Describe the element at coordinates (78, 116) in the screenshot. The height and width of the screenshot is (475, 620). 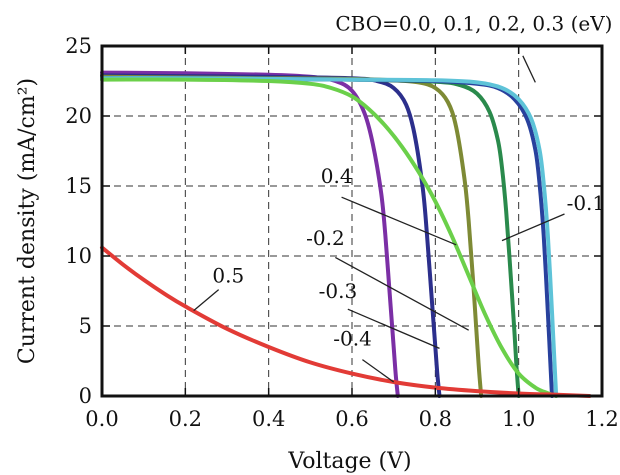
I see `y-tick-label: 20` at that location.